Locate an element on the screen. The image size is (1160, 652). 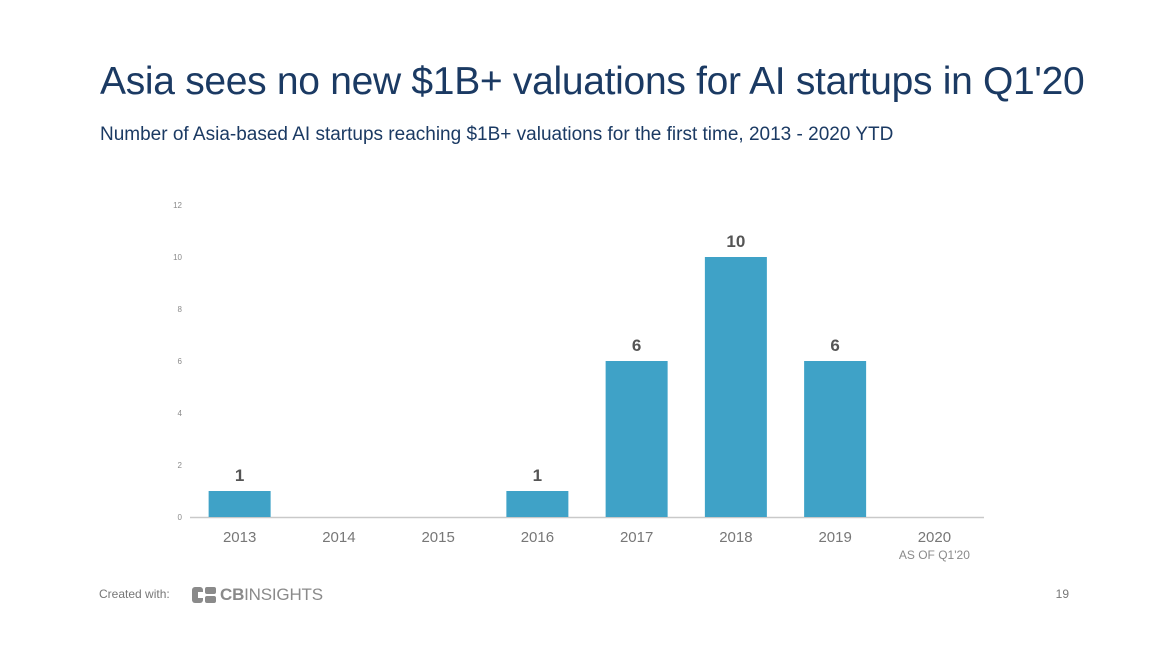
y-tick-label: 6 is located at coordinates (180, 361).